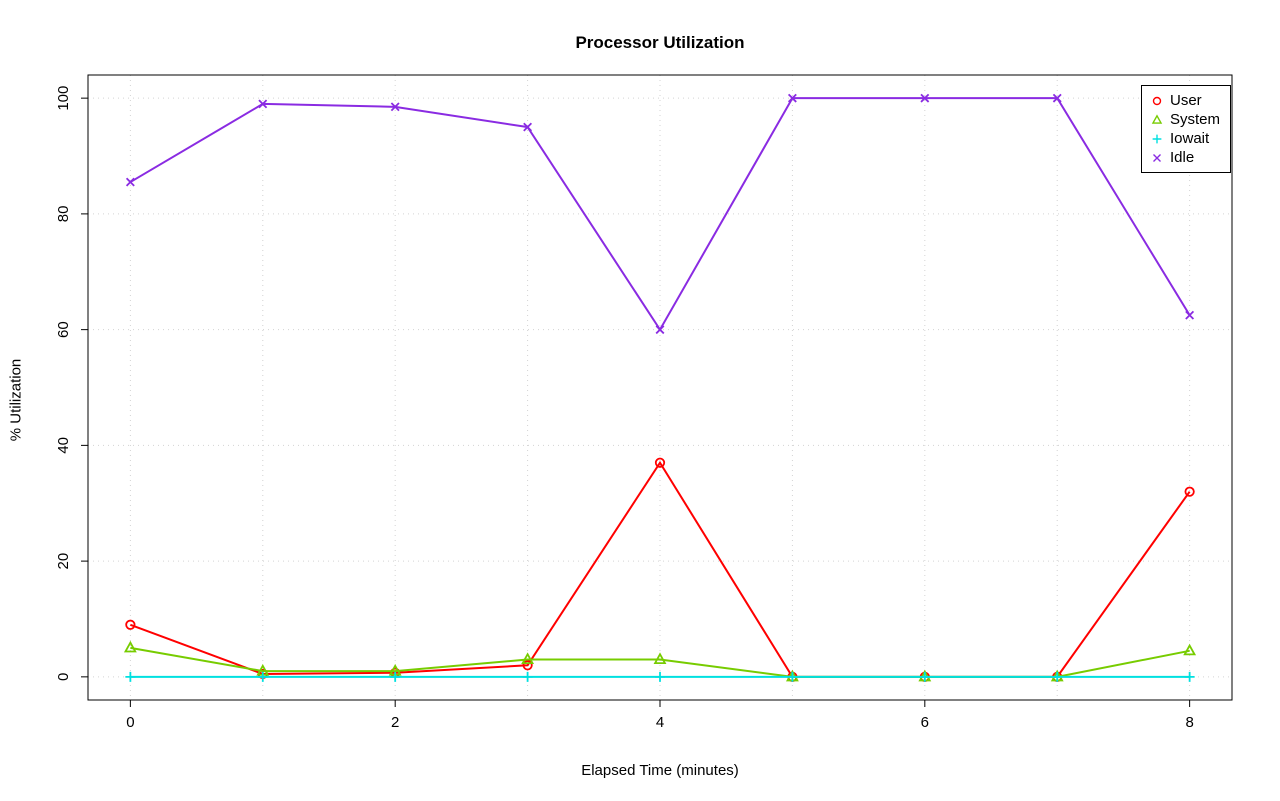 The height and width of the screenshot is (801, 1280). I want to click on legend-label: Iowait, so click(1190, 138).